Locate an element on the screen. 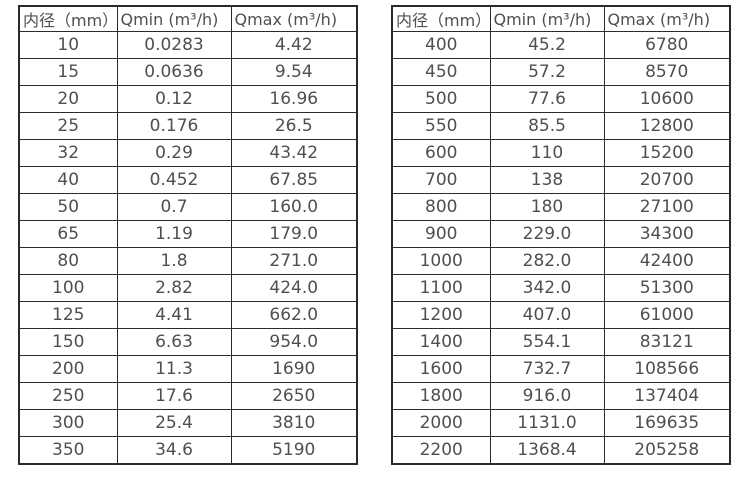 This screenshot has width=750, height=483. qmin-cell: 4.41 is located at coordinates (174, 315).